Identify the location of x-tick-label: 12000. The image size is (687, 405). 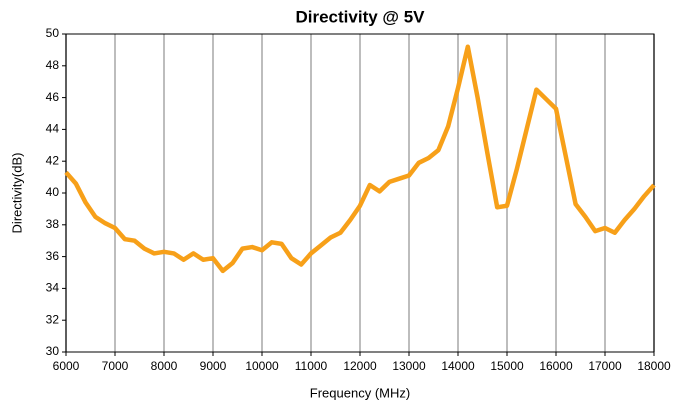
(360, 366).